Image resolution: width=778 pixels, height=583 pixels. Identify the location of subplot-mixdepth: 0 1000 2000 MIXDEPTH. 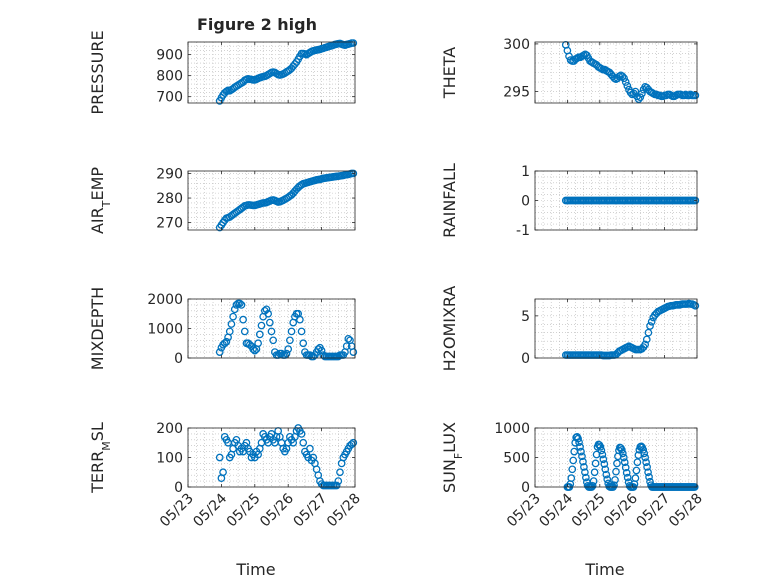
(223, 328).